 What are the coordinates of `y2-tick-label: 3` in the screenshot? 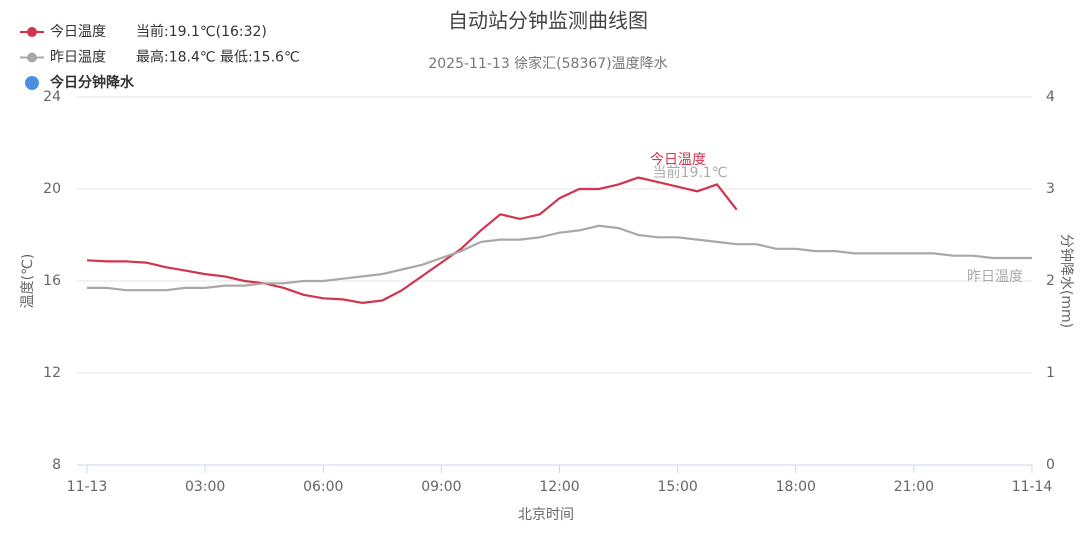 It's located at (1050, 189).